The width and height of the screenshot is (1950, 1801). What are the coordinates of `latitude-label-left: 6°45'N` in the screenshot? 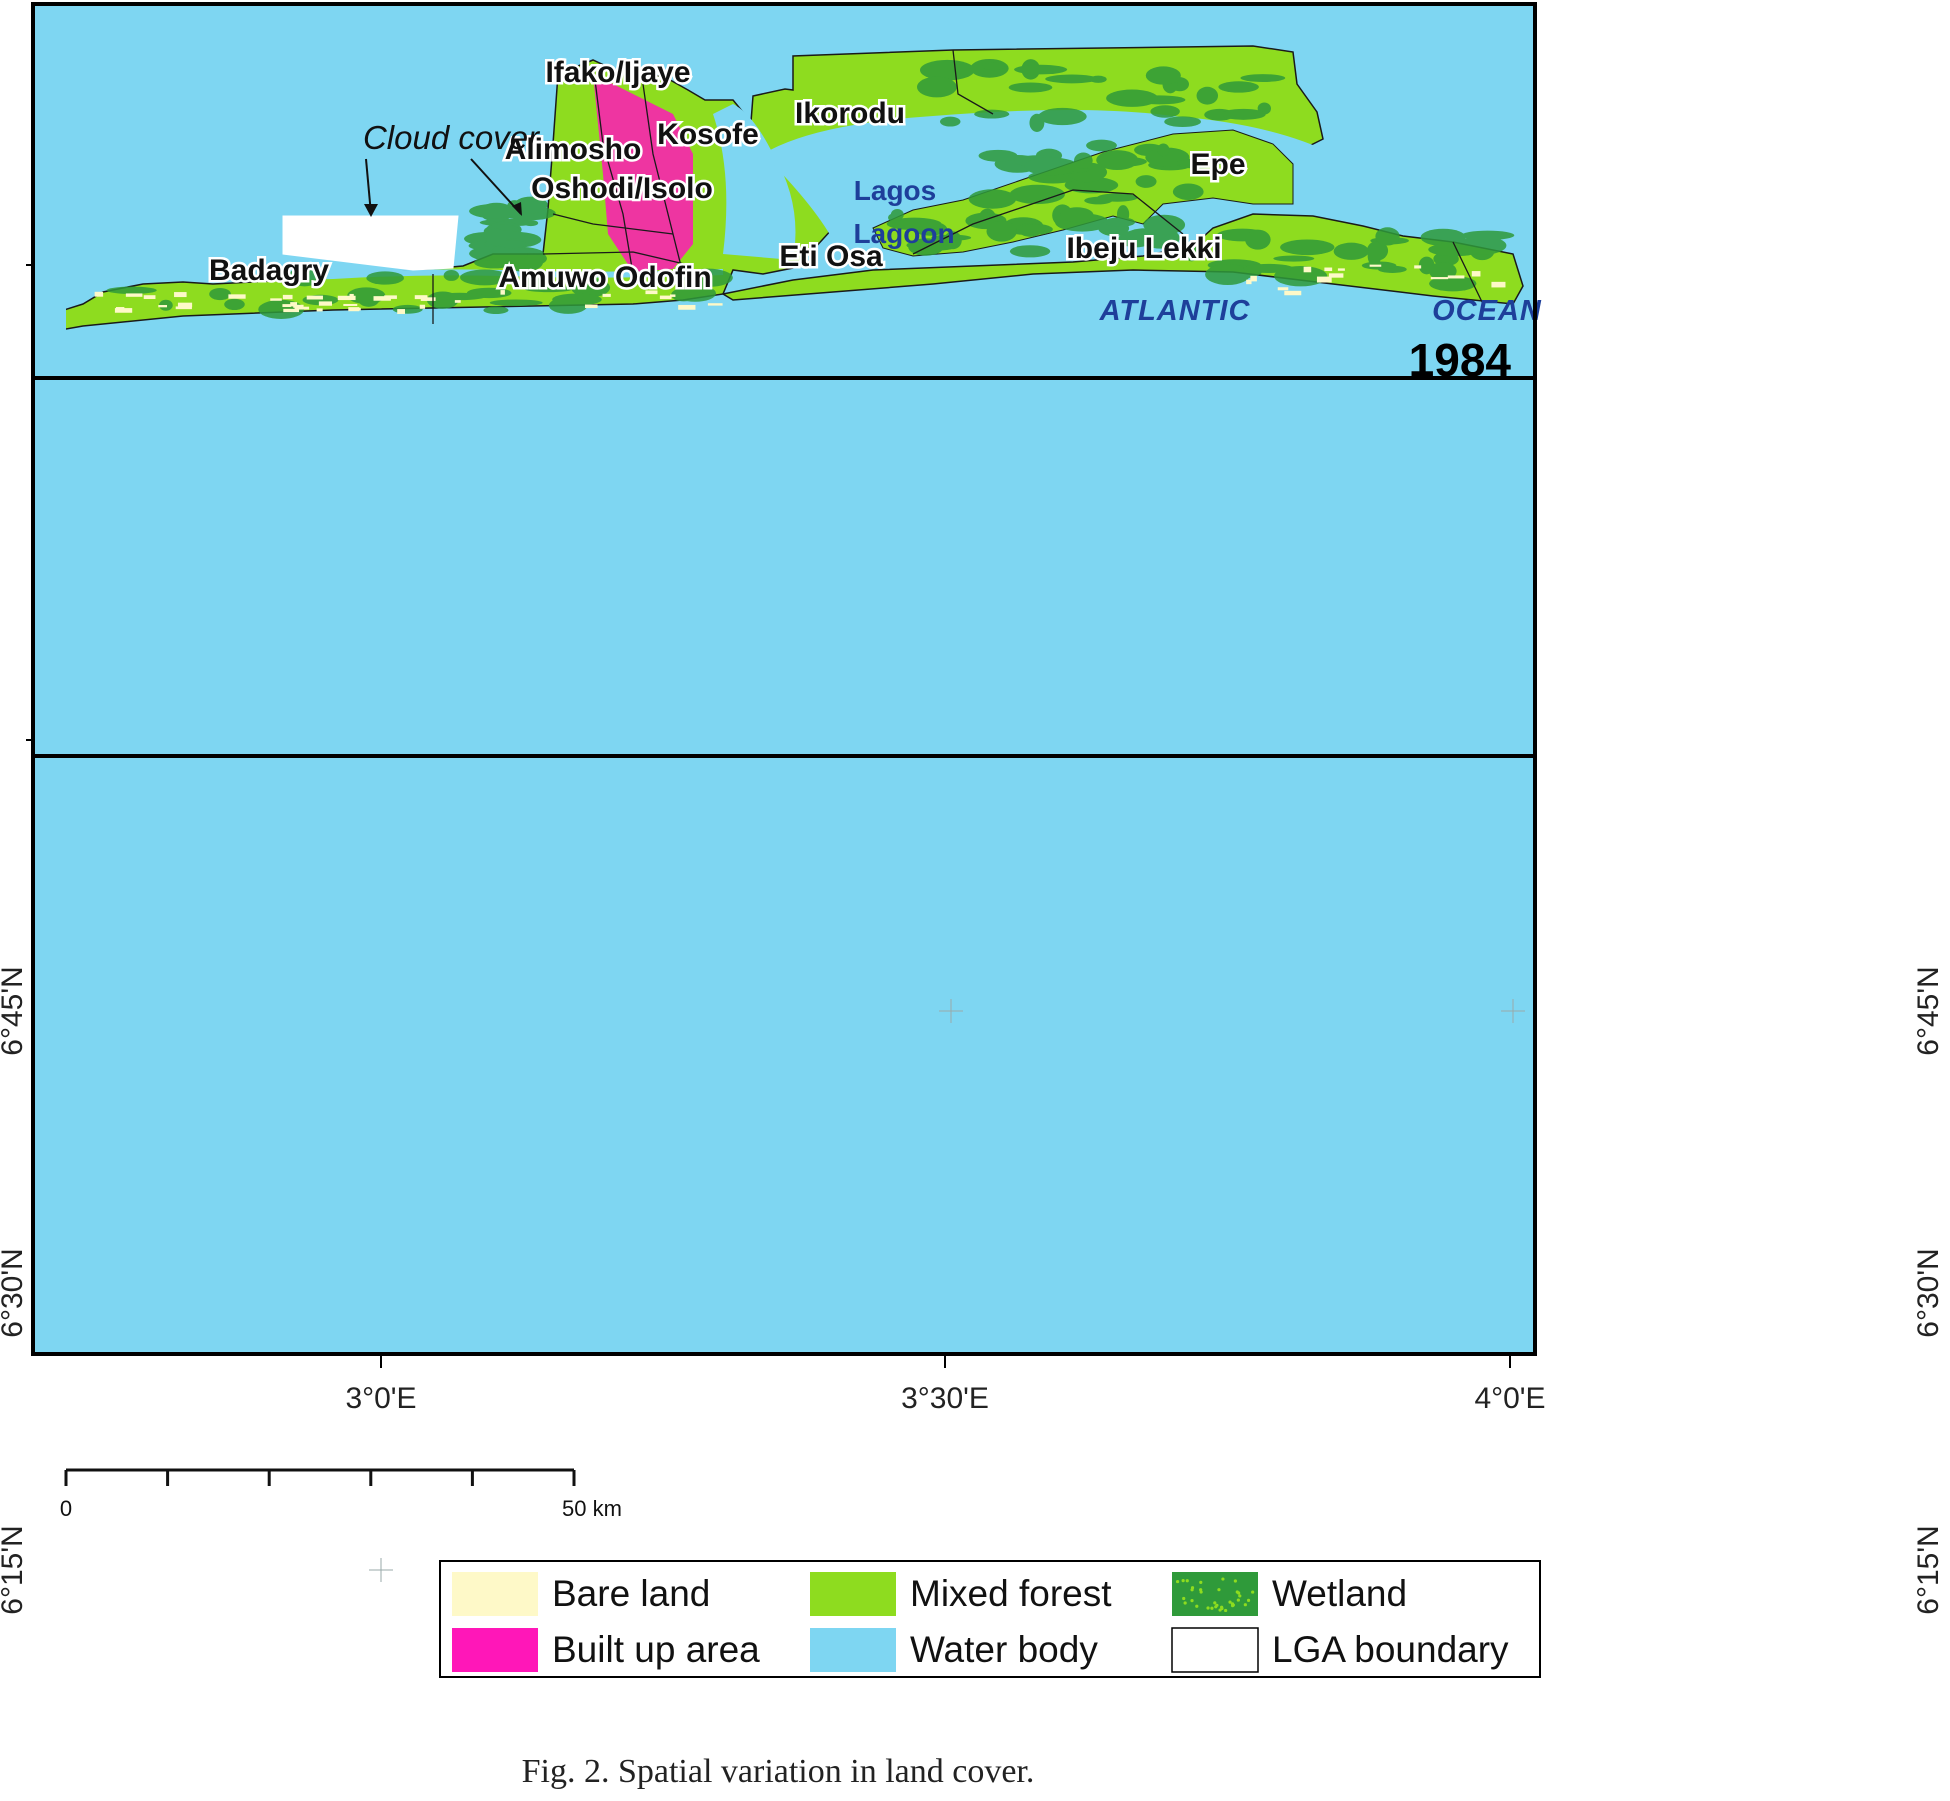 It's located at (14, 1010).